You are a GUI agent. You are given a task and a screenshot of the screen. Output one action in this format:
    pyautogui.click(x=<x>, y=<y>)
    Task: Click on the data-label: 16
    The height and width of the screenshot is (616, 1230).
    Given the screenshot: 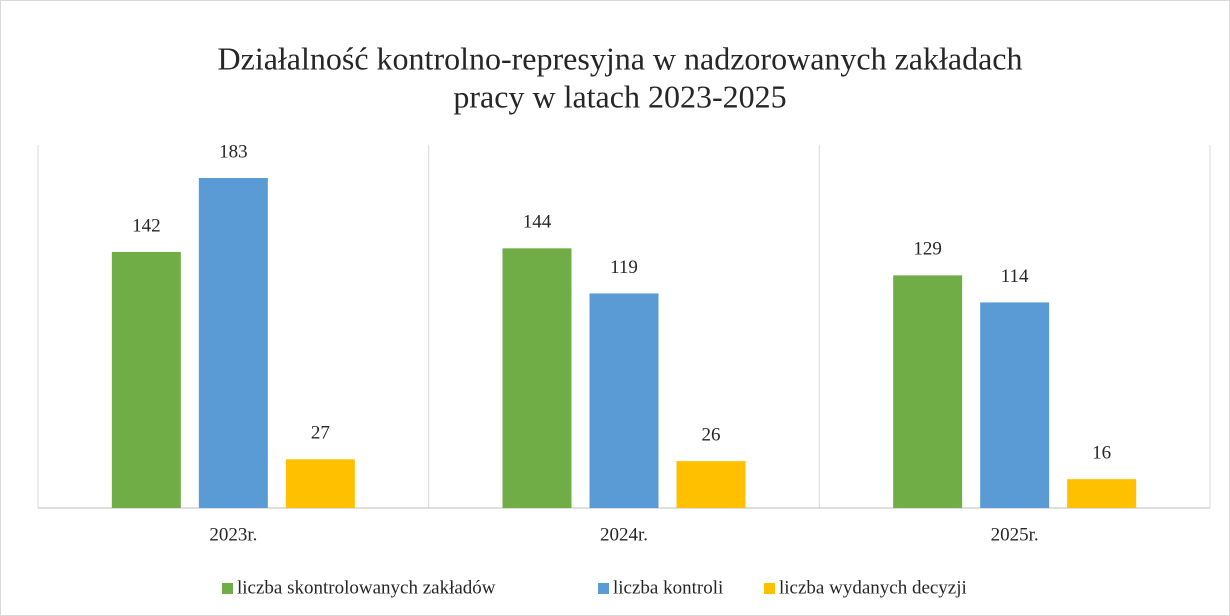 What is the action you would take?
    pyautogui.click(x=1101, y=453)
    